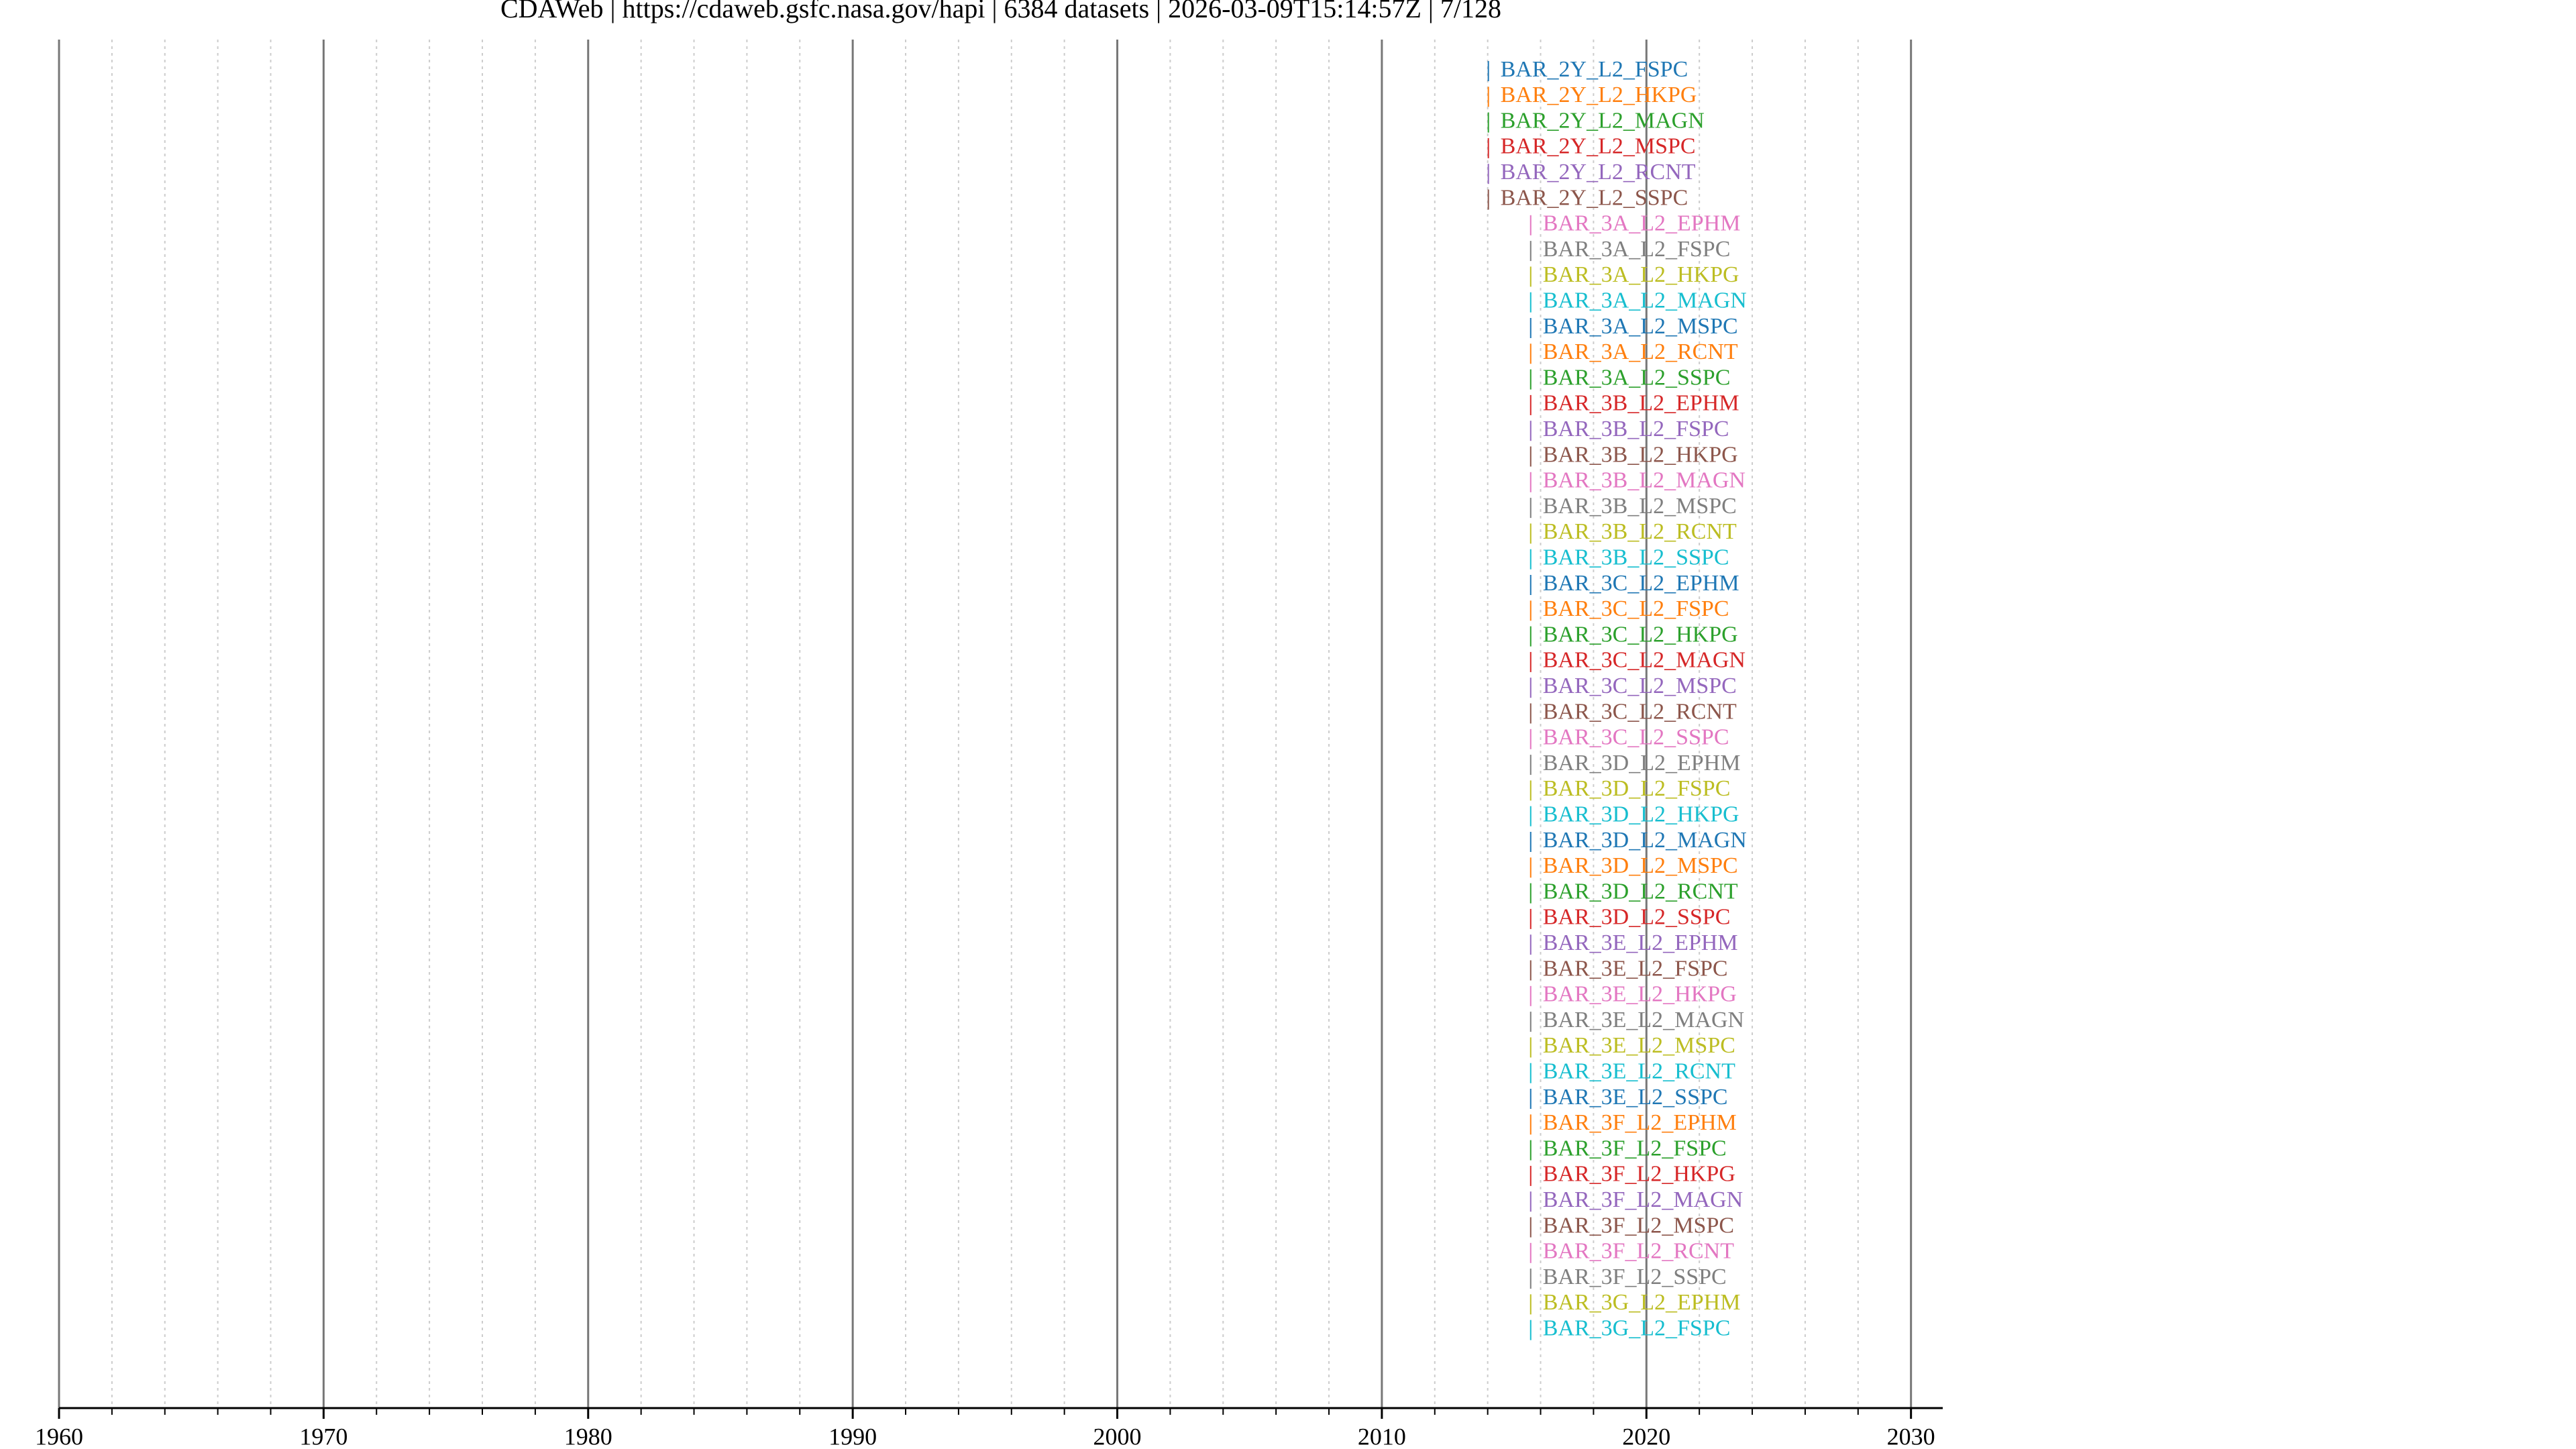  Describe the element at coordinates (1635, 1277) in the screenshot. I see `dataset-label: BAR_3F_L2_SSPC` at that location.